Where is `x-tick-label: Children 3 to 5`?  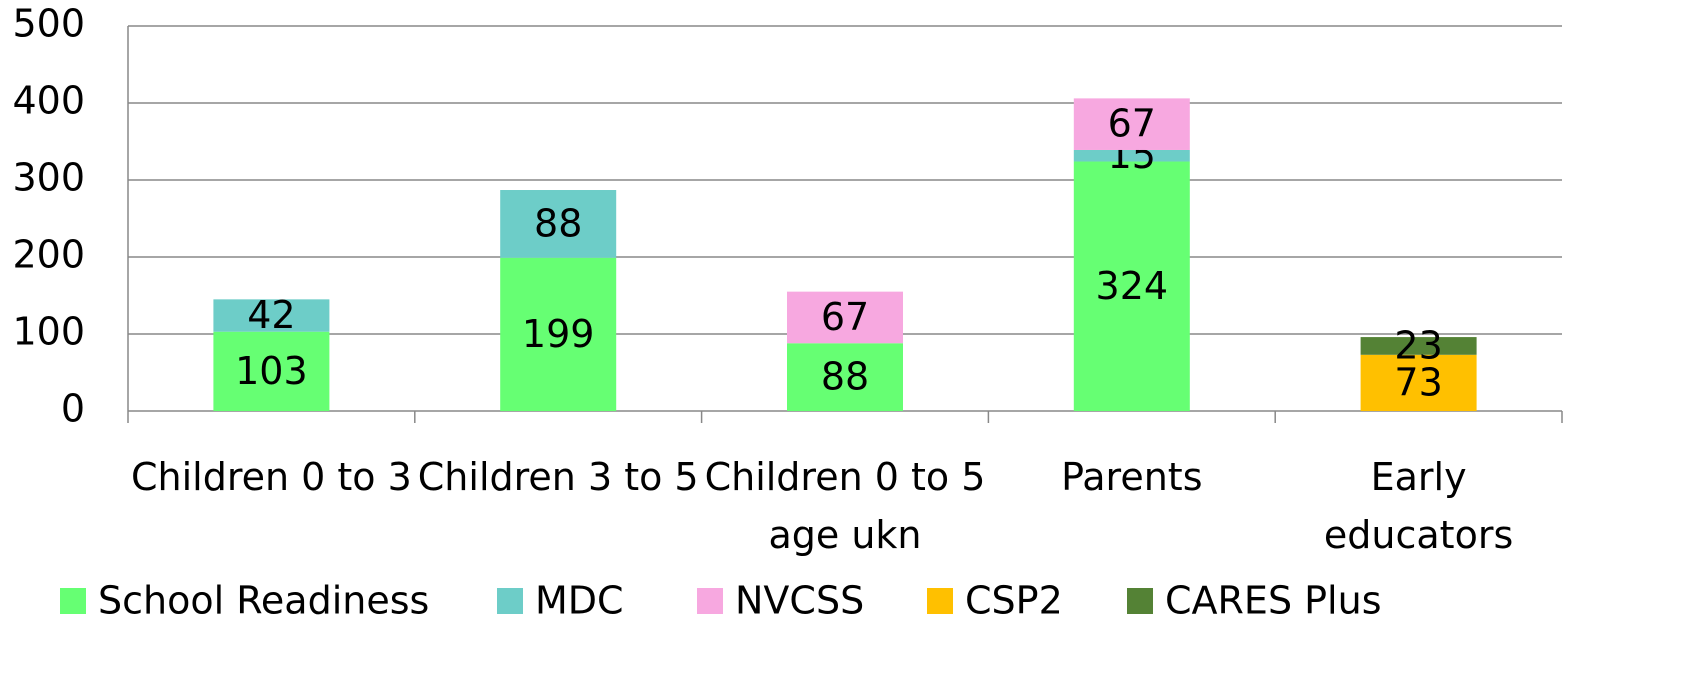 x-tick-label: Children 3 to 5 is located at coordinates (558, 477).